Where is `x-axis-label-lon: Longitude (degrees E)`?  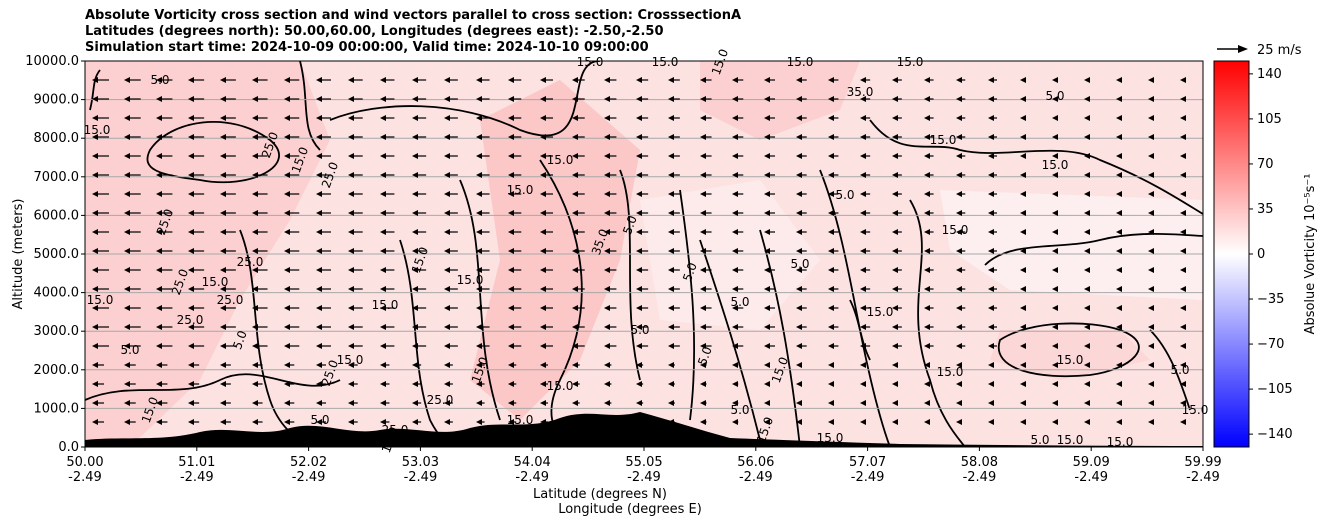
x-axis-label-lon: Longitude (degrees E) is located at coordinates (630, 509).